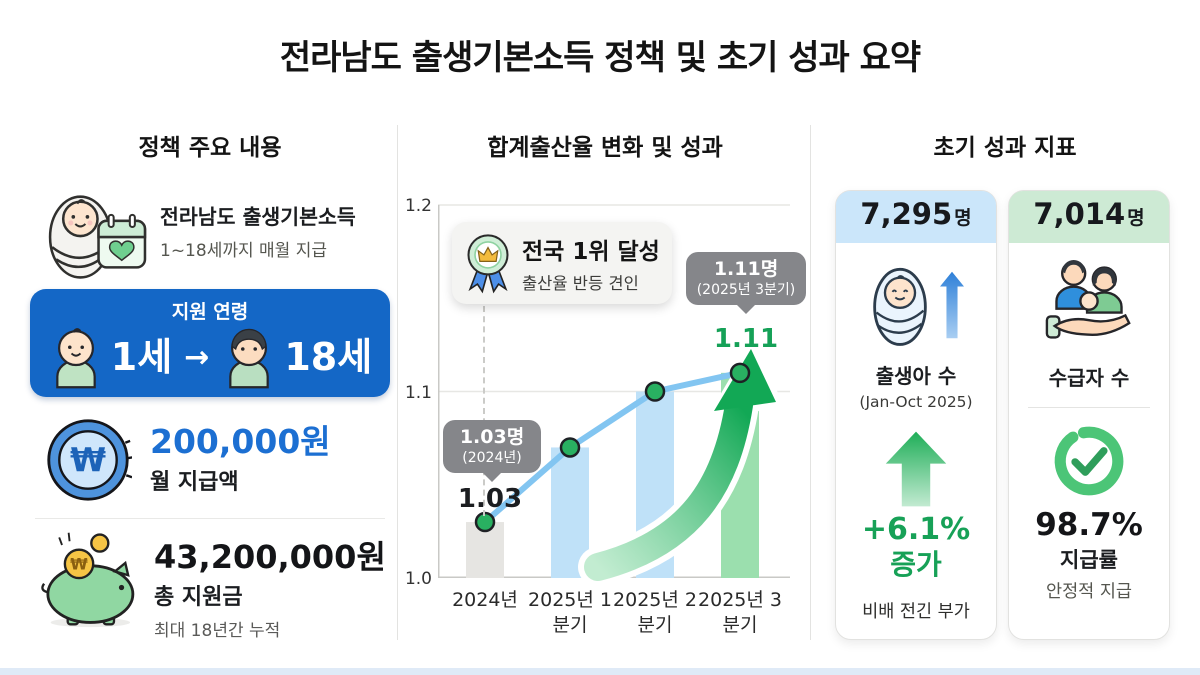 The height and width of the screenshot is (675, 1200). What do you see at coordinates (746, 339) in the screenshot?
I see `point-label-end: 1.11` at bounding box center [746, 339].